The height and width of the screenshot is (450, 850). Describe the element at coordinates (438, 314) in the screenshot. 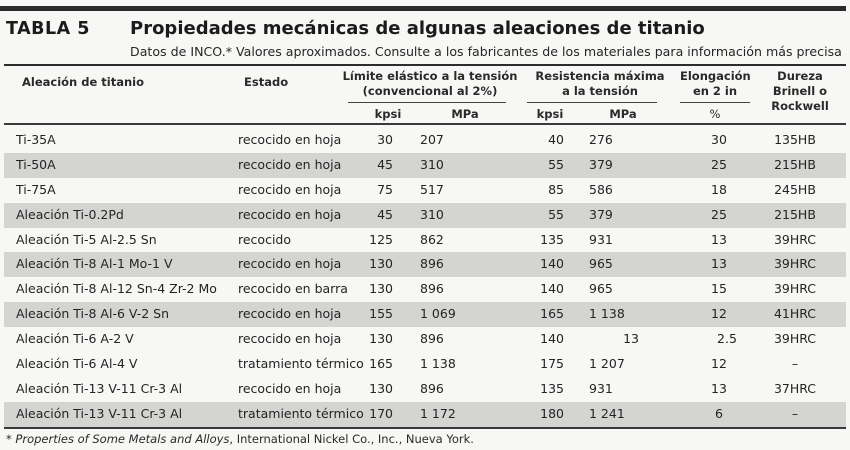

I see `cell-yield-mpa: 1 069` at that location.